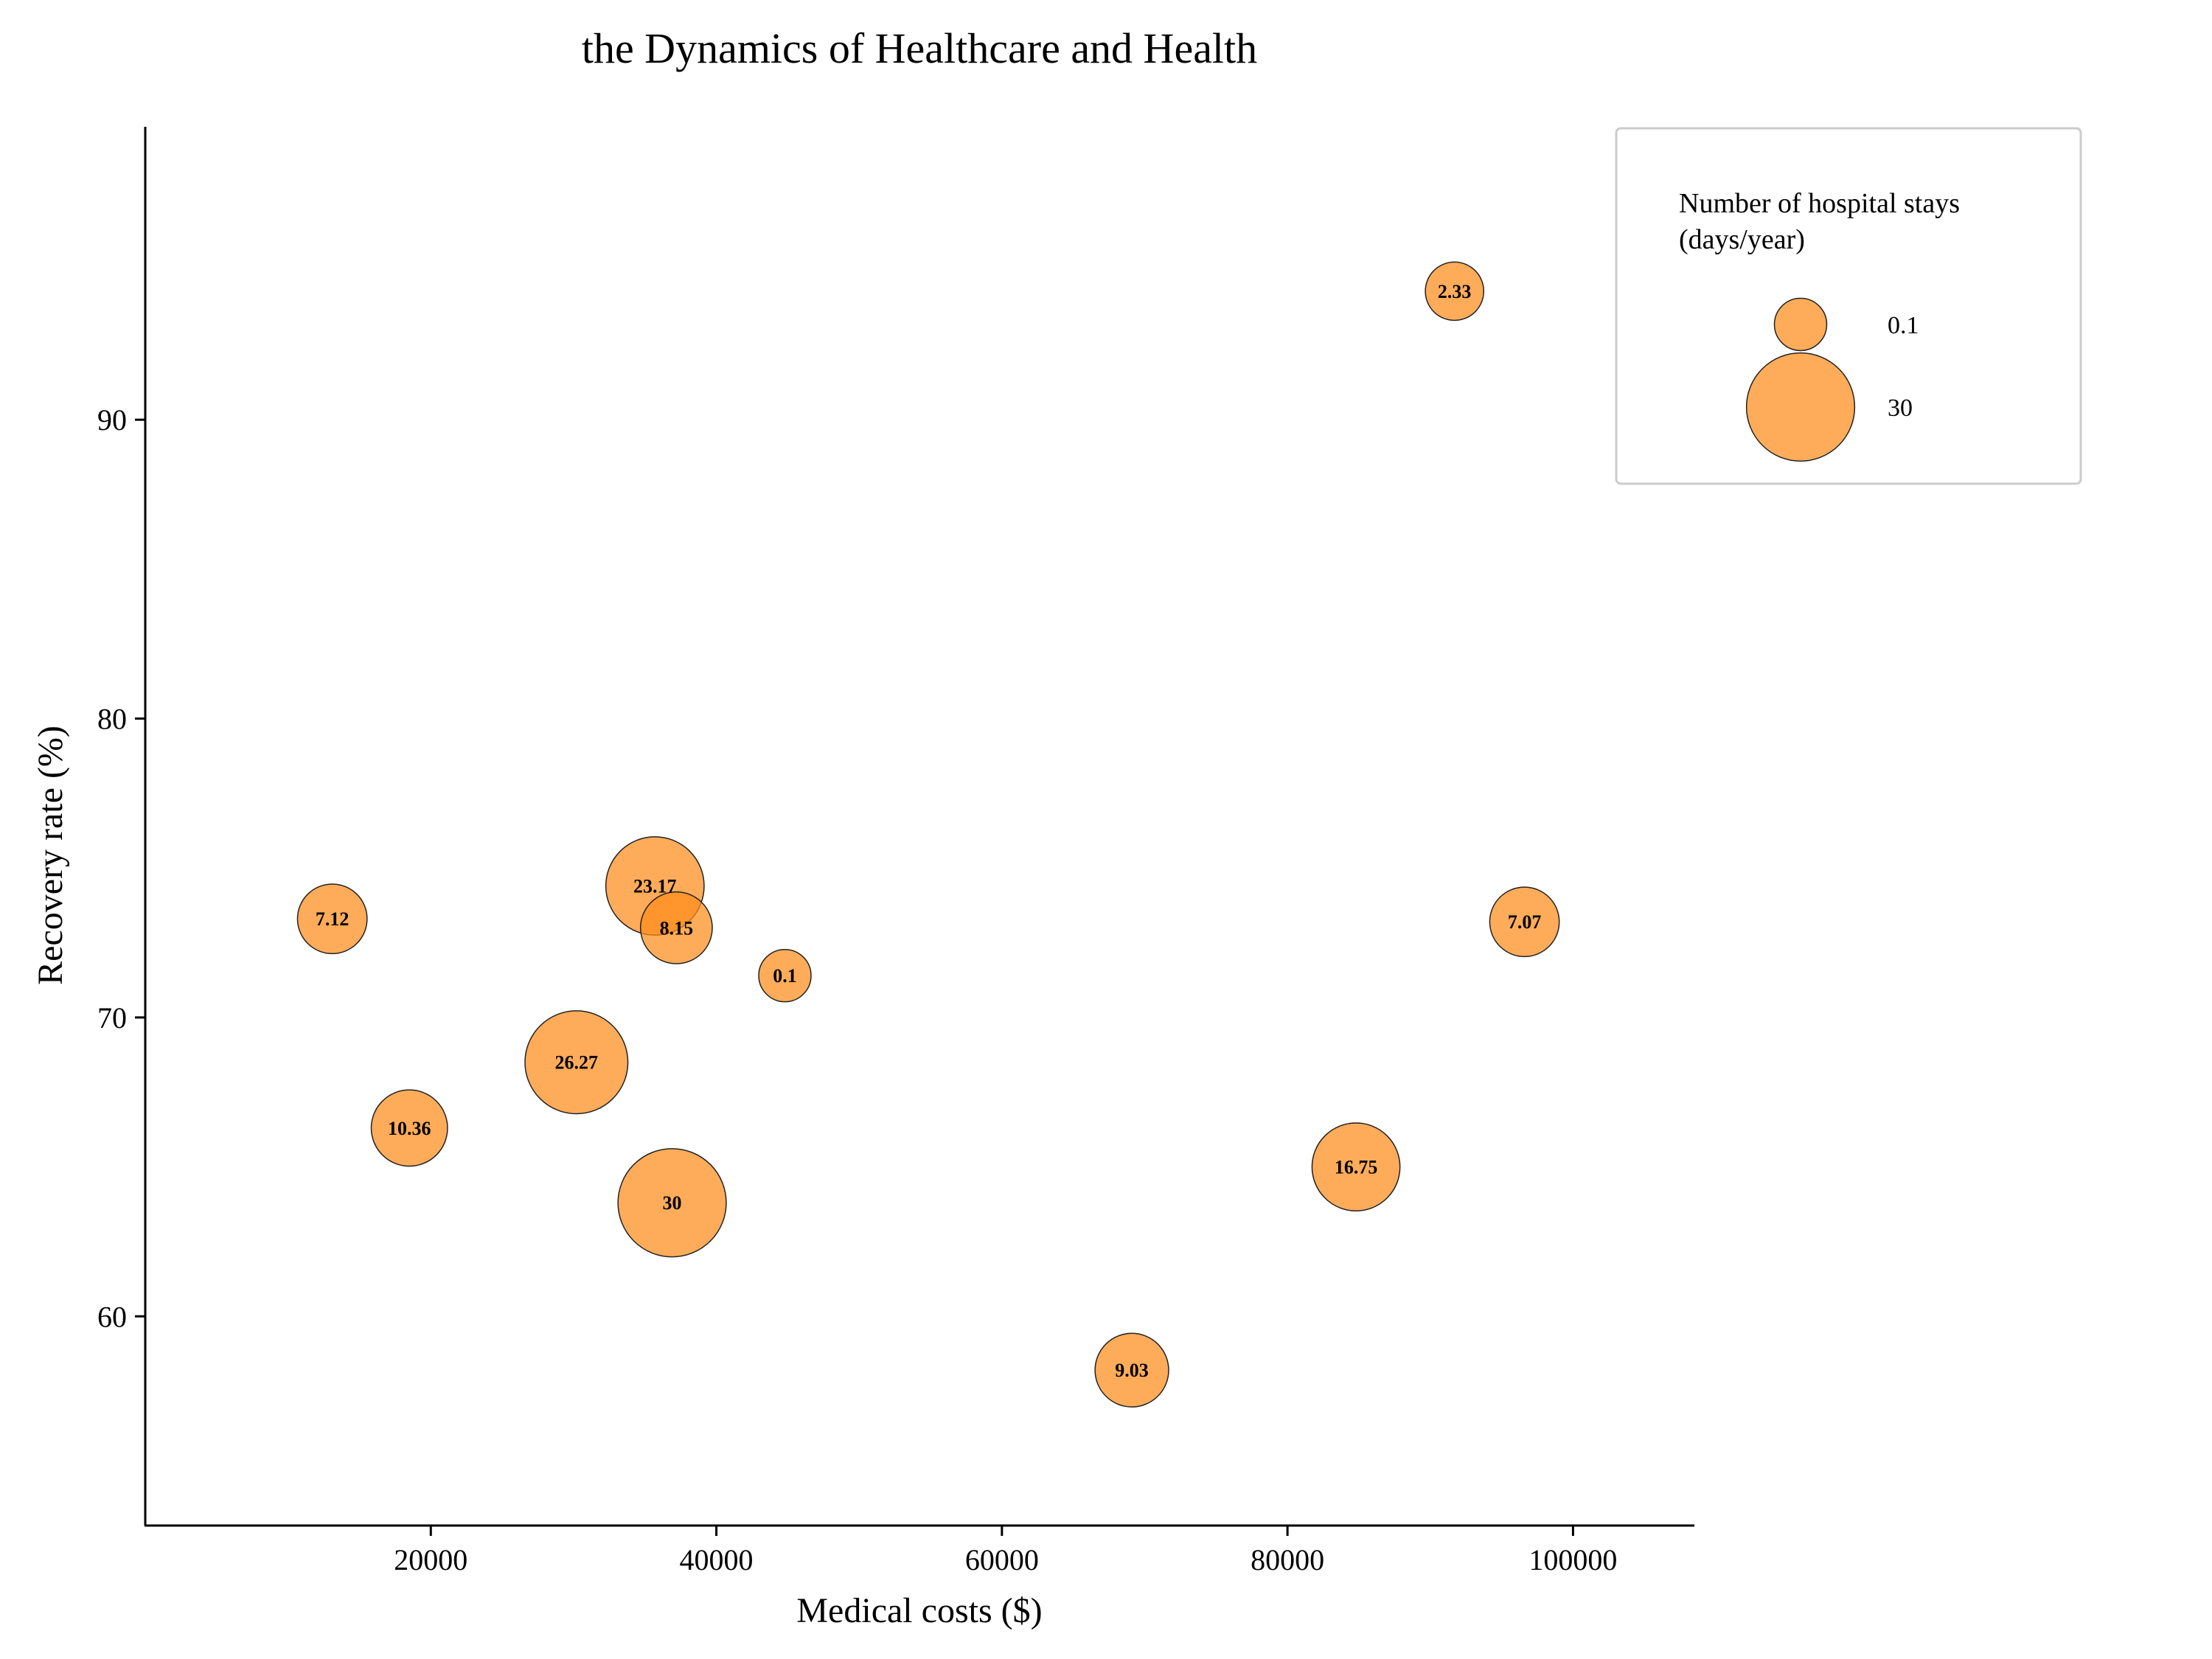 The image size is (2212, 1659). I want to click on y-tick-label: 90, so click(112, 420).